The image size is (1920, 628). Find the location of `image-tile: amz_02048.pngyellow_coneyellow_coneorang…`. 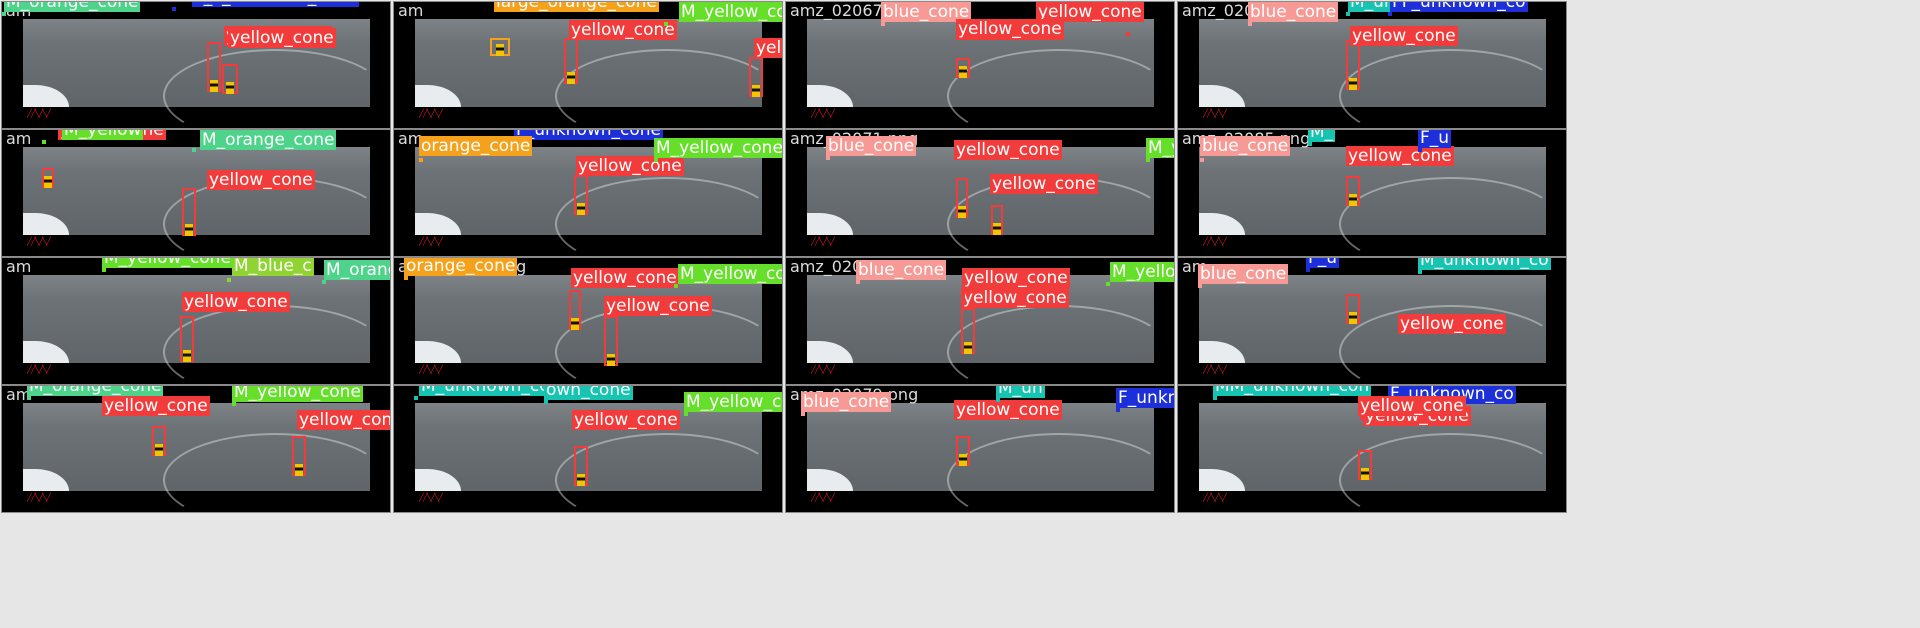

image-tile: amz_02048.pngyellow_coneyellow_coneorang… is located at coordinates (588, 321).